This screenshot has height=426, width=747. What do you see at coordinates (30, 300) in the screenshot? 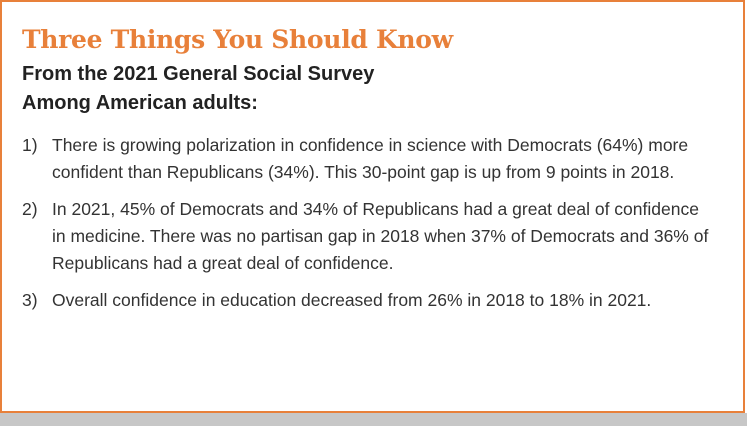
I see `list-item-number: 3)` at bounding box center [30, 300].